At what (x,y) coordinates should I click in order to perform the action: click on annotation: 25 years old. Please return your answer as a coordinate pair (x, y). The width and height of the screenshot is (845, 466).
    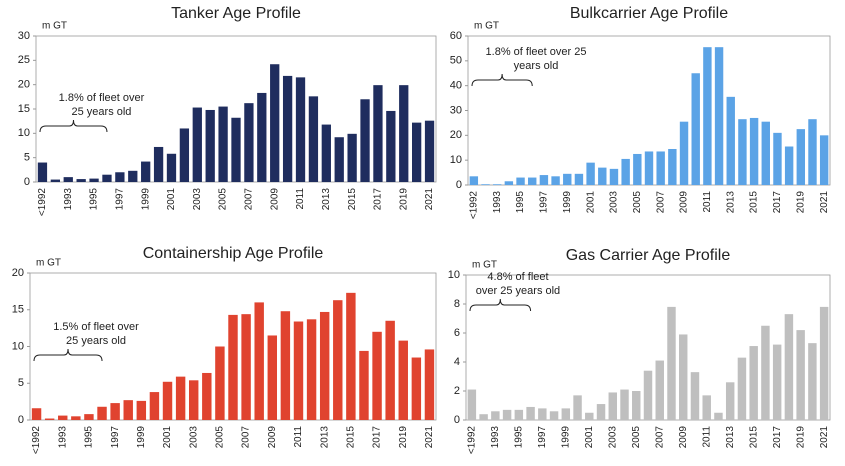
    Looking at the image, I should click on (102, 112).